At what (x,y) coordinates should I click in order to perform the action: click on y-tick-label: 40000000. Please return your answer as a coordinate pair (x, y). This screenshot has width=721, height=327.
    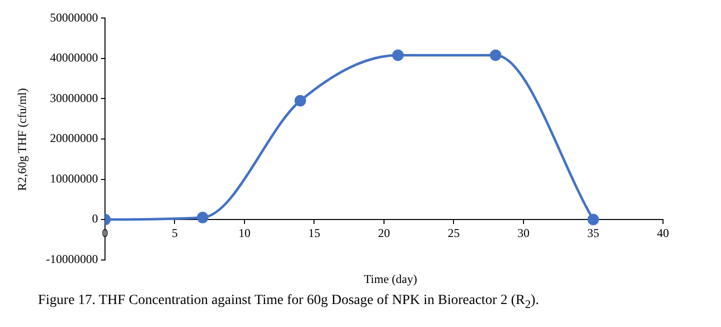
    Looking at the image, I should click on (74, 57).